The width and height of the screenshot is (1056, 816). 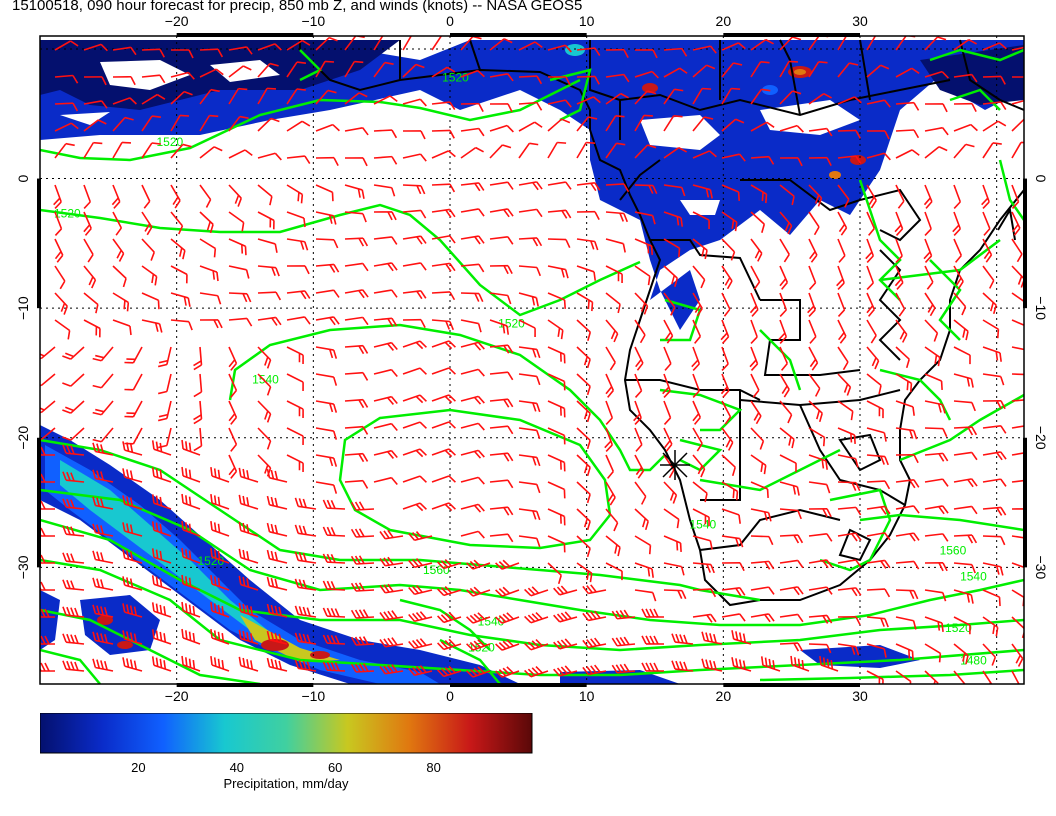 What do you see at coordinates (335, 767) in the screenshot?
I see `colorbar-tick-label: 60` at bounding box center [335, 767].